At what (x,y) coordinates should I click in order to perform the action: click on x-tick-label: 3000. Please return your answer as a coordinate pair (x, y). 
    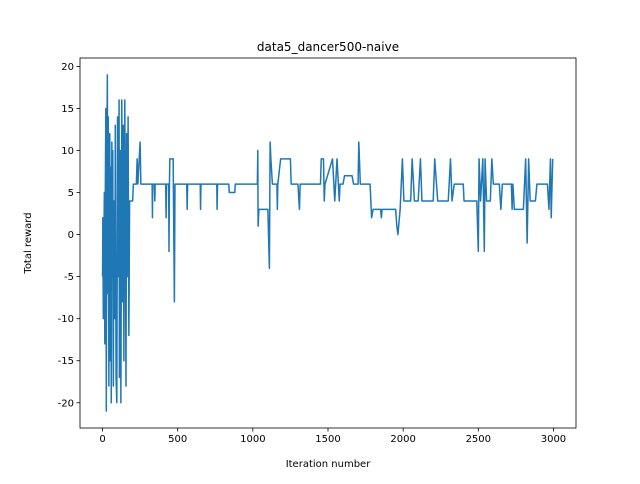
    Looking at the image, I should click on (553, 439).